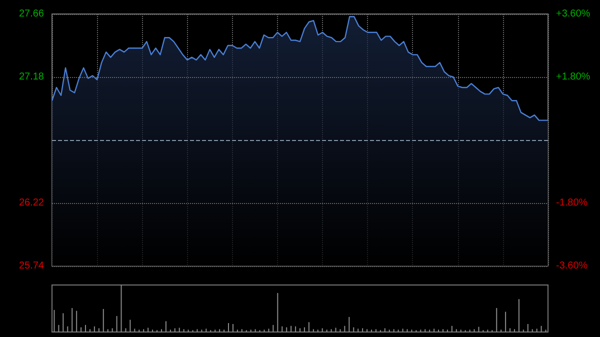 The image size is (600, 337). I want to click on y-tick-label: 25.74, so click(31, 266).